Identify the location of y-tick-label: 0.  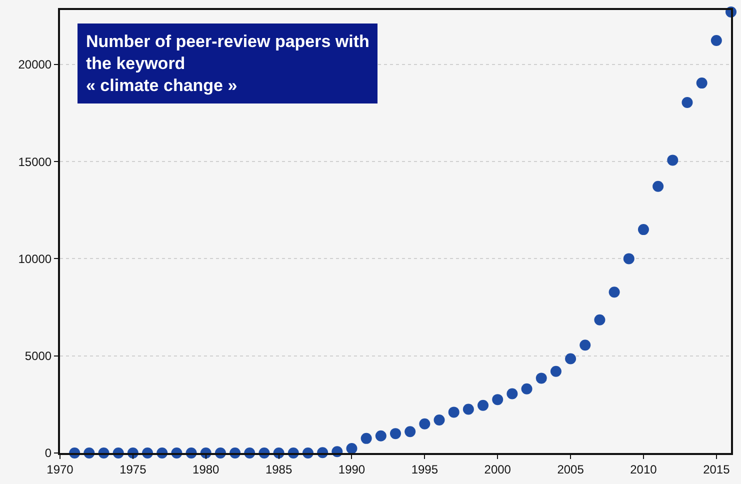
(48, 453).